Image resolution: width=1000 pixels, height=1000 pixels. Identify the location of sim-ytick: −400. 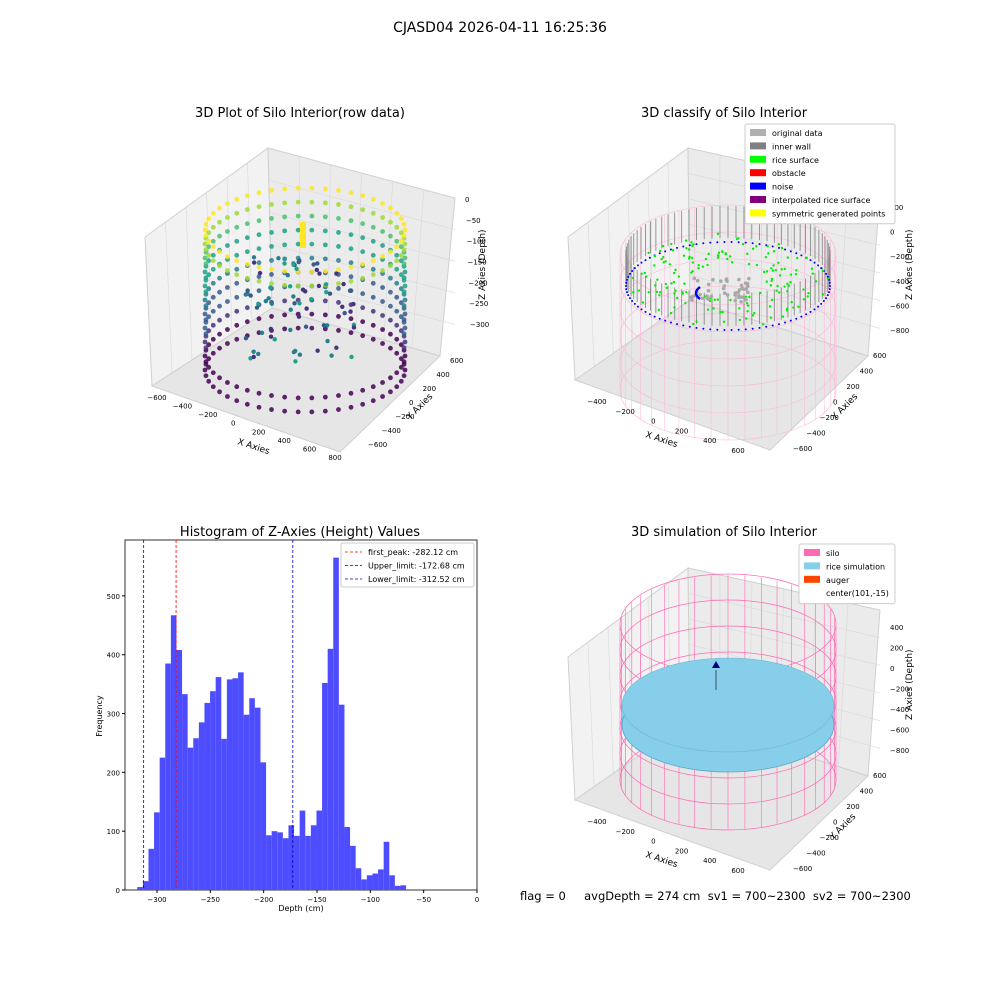
(815, 854).